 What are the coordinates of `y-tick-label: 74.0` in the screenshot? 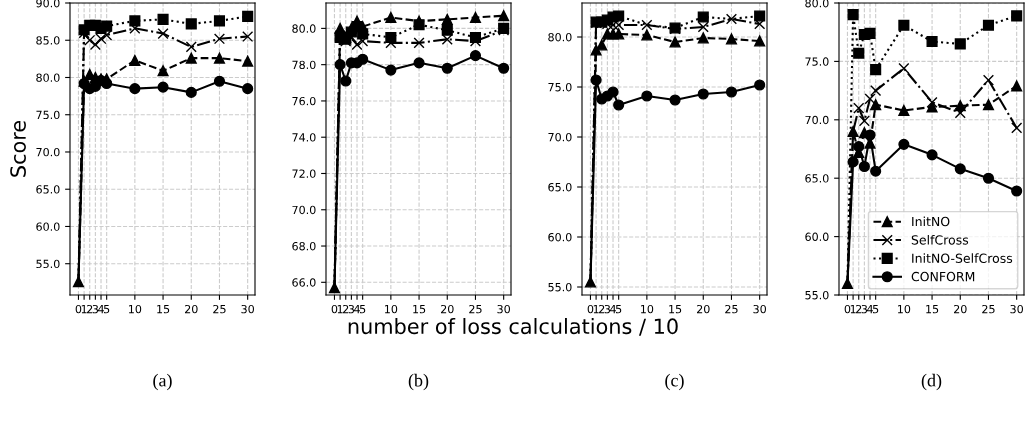 It's located at (304, 137).